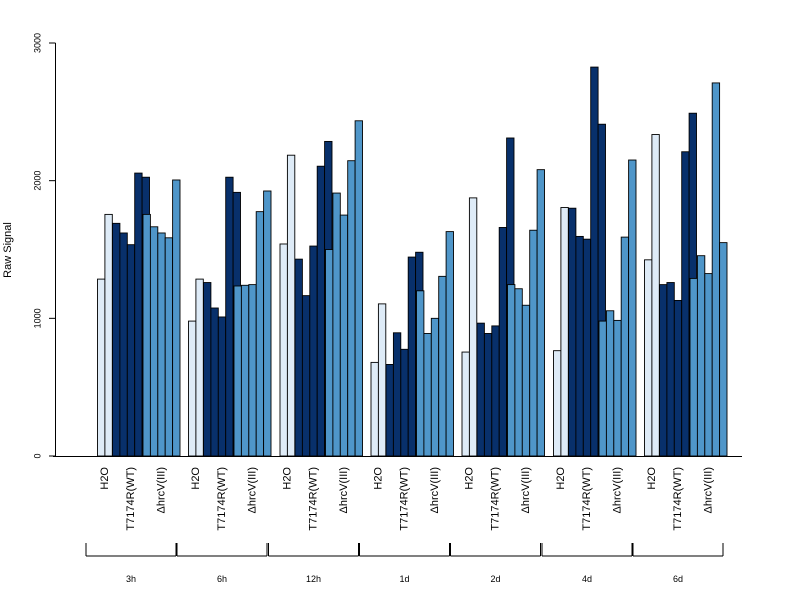  Describe the element at coordinates (131, 579) in the screenshot. I see `group-label: 3h` at that location.